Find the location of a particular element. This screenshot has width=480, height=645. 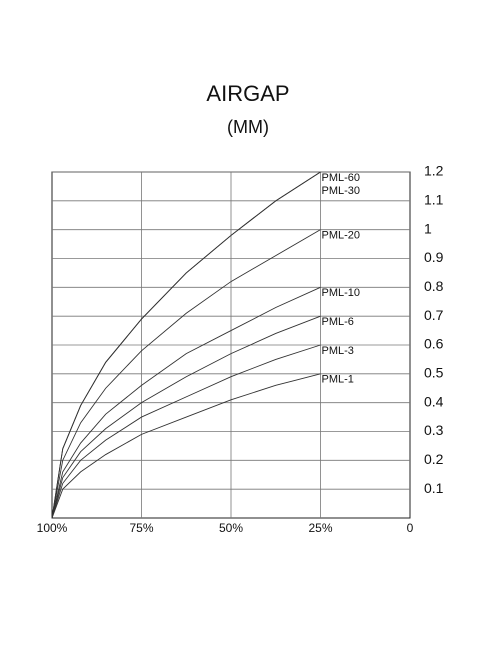

series-label: PML-3 is located at coordinates (338, 351).